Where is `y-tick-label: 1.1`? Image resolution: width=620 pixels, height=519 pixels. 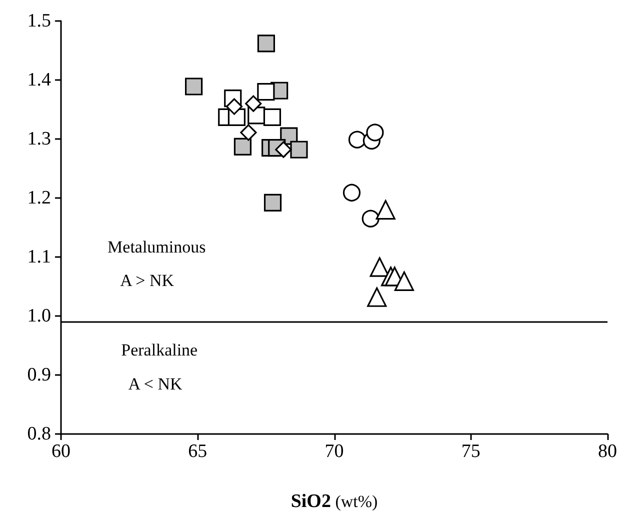
y-tick-label: 1.1 is located at coordinates (39, 257).